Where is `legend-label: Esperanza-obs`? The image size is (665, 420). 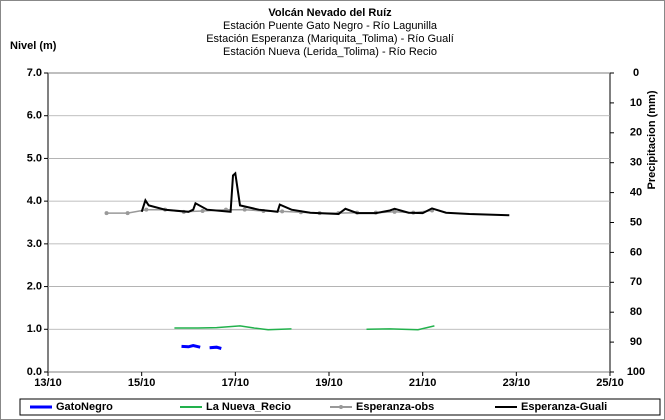 legend-label: Esperanza-obs is located at coordinates (395, 407).